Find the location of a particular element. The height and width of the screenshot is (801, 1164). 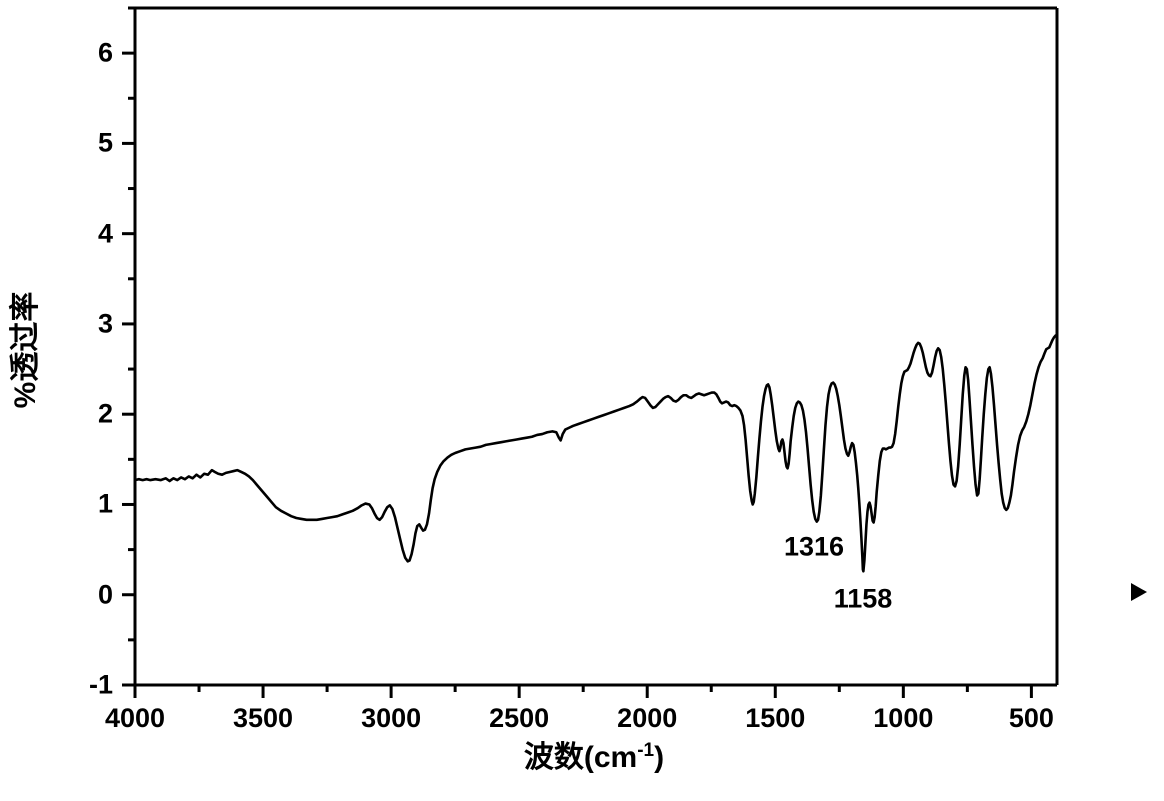

x-tick-label: 4000 is located at coordinates (135, 718).